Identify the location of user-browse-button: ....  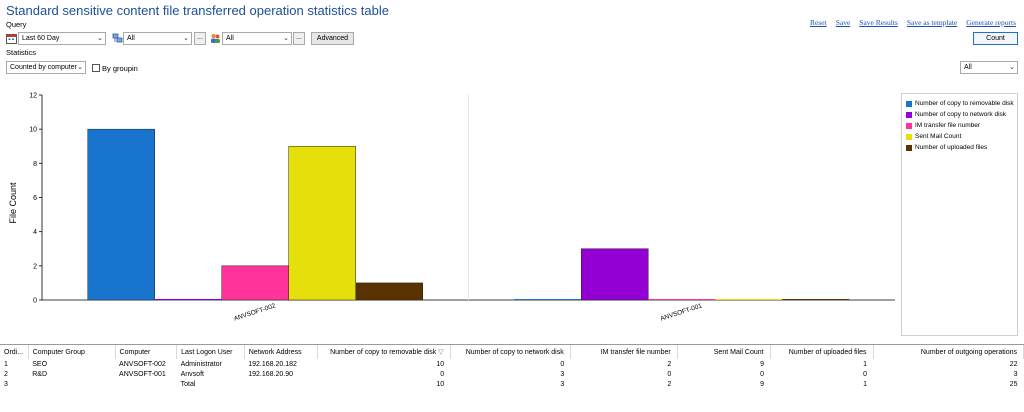
(299, 38).